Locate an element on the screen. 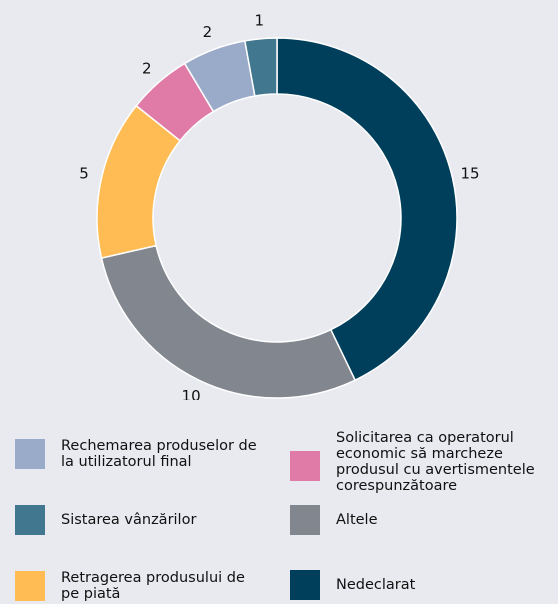 The height and width of the screenshot is (604, 558). data-label: 5 is located at coordinates (84, 173).